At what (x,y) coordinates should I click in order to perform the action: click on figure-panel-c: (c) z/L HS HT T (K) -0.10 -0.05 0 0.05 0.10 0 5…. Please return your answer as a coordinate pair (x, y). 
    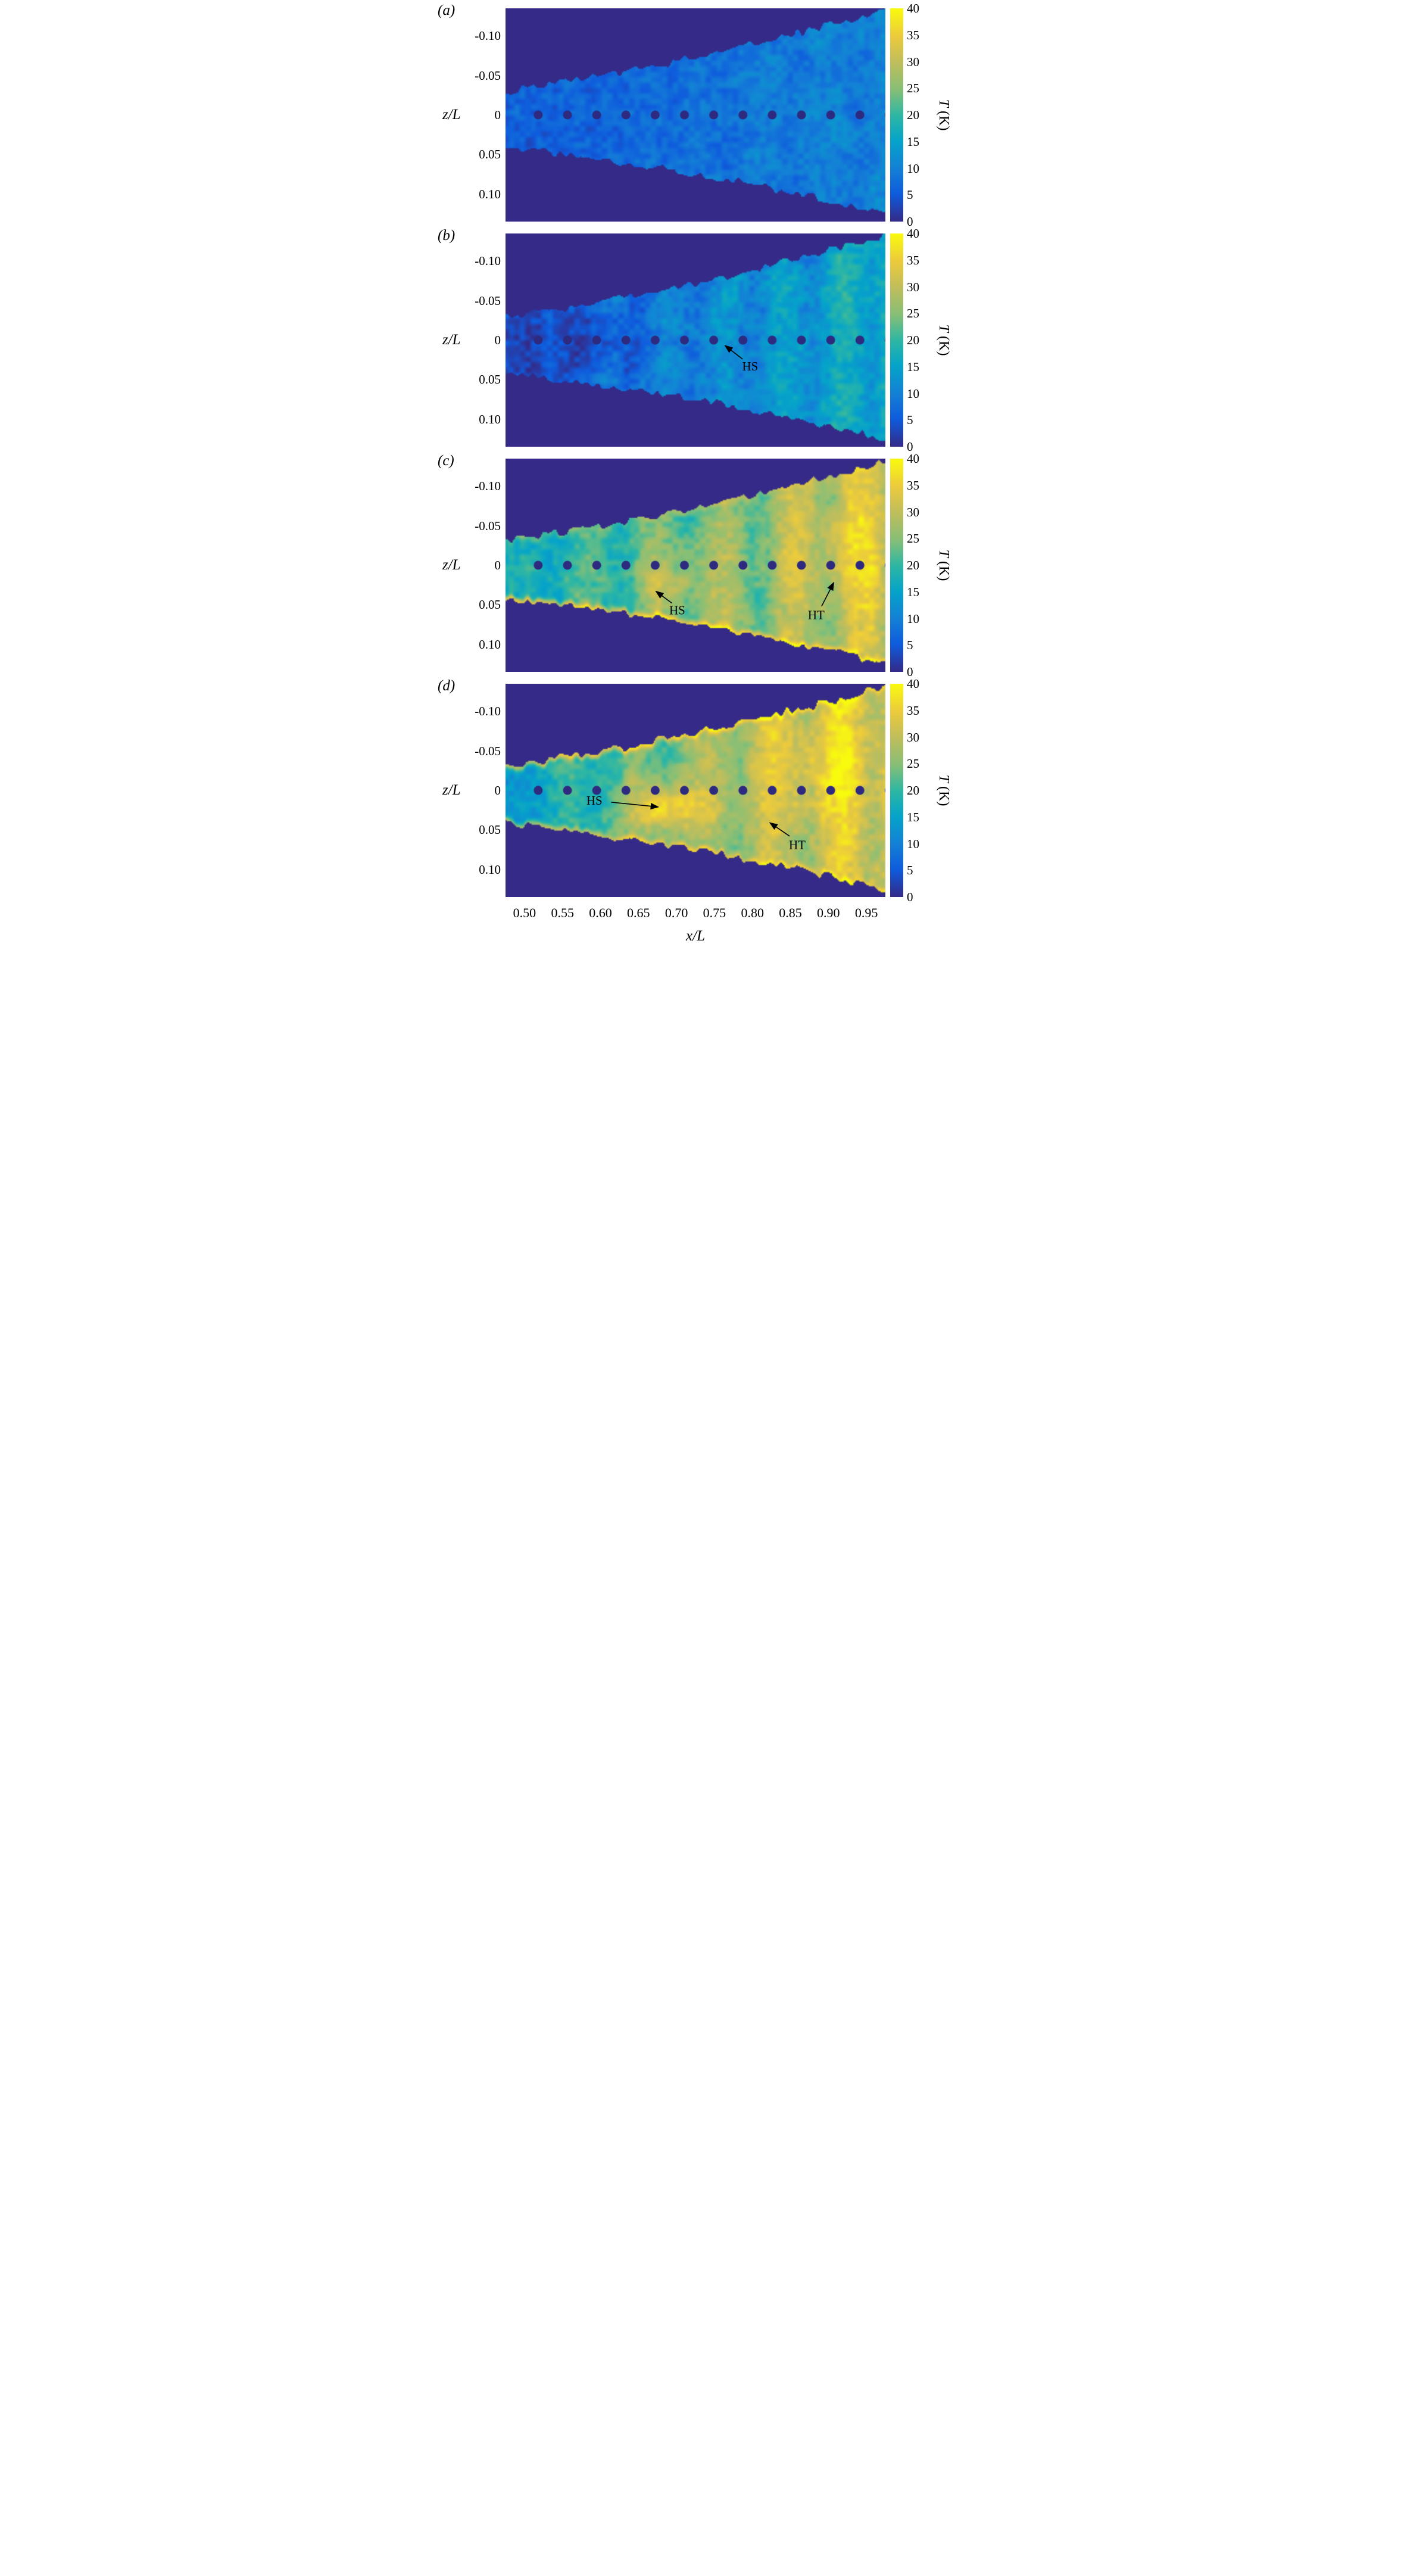
    Looking at the image, I should click on (702, 565).